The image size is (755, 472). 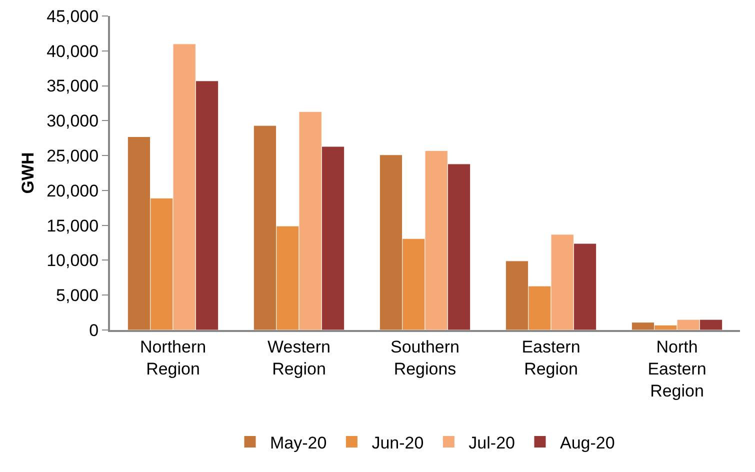 I want to click on y-tick-label: 5,000, so click(x=77, y=296).